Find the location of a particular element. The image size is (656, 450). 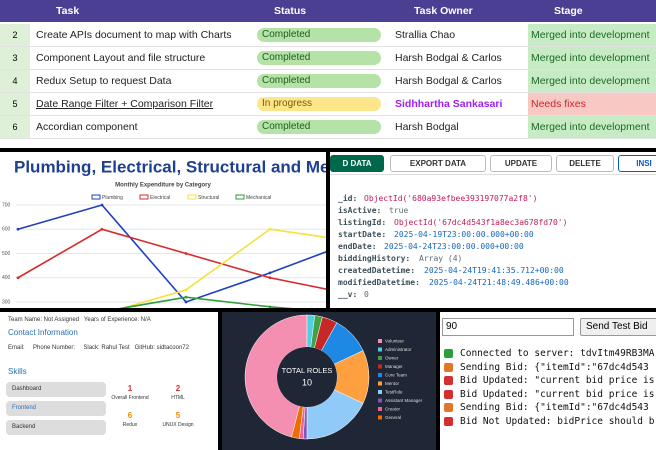

skill-item: Frontend is located at coordinates (56, 408).